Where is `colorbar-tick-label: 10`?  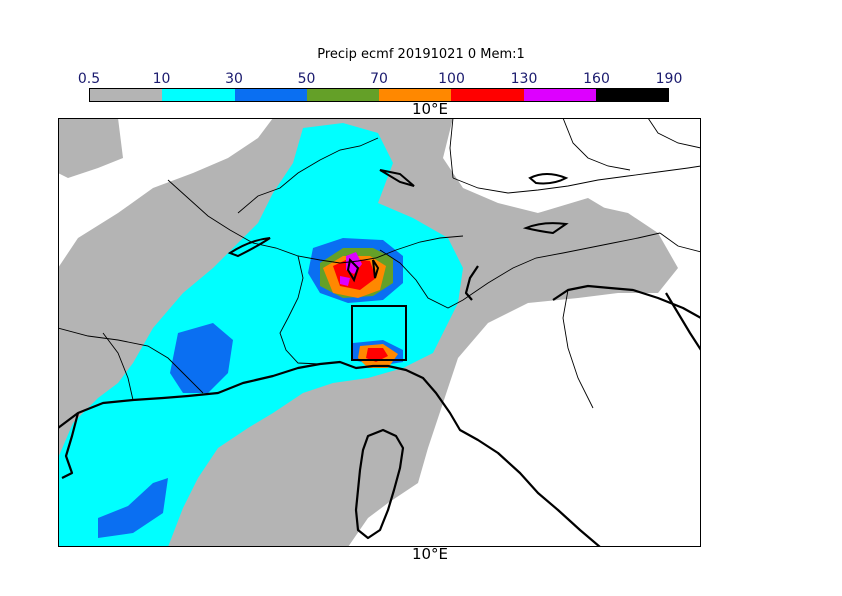
colorbar-tick-label: 10 is located at coordinates (161, 79).